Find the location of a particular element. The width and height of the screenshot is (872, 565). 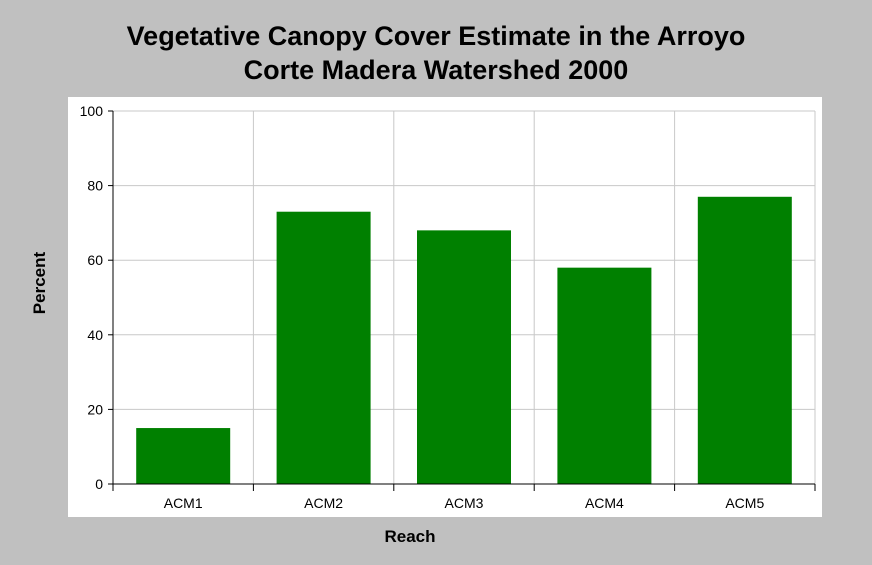

y-axis-title: Percent is located at coordinates (39, 283).